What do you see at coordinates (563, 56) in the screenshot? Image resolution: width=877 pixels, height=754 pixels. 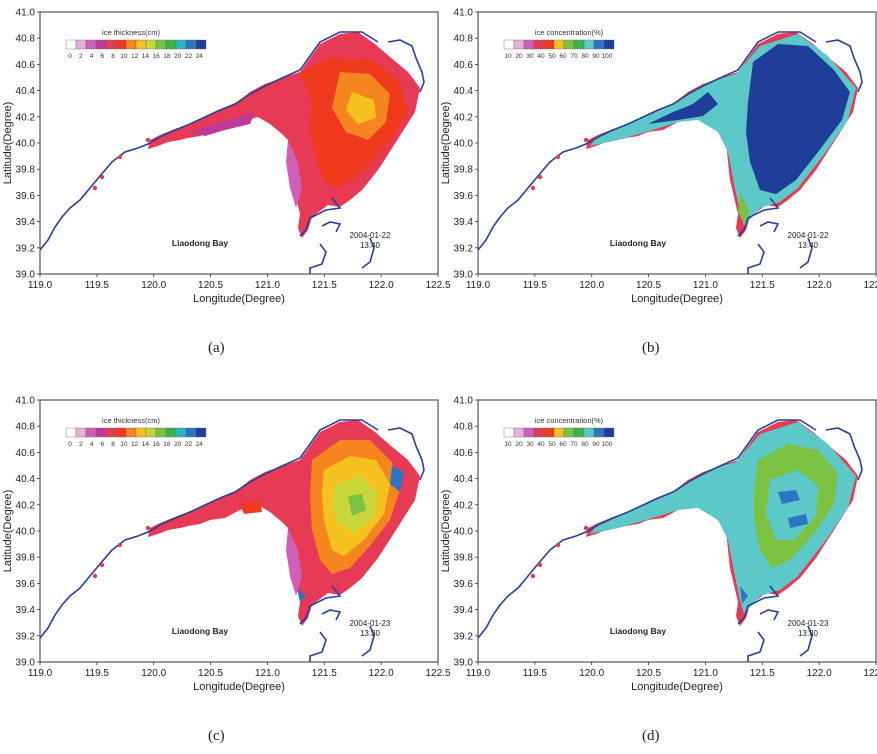 I see `legend-tick: 60` at bounding box center [563, 56].